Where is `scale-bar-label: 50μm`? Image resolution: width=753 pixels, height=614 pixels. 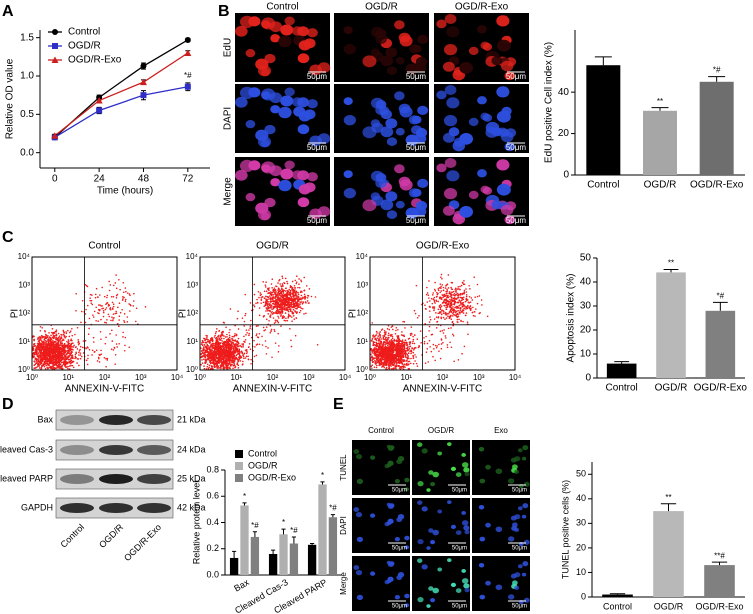
scale-bar-label: 50μm is located at coordinates (317, 147).